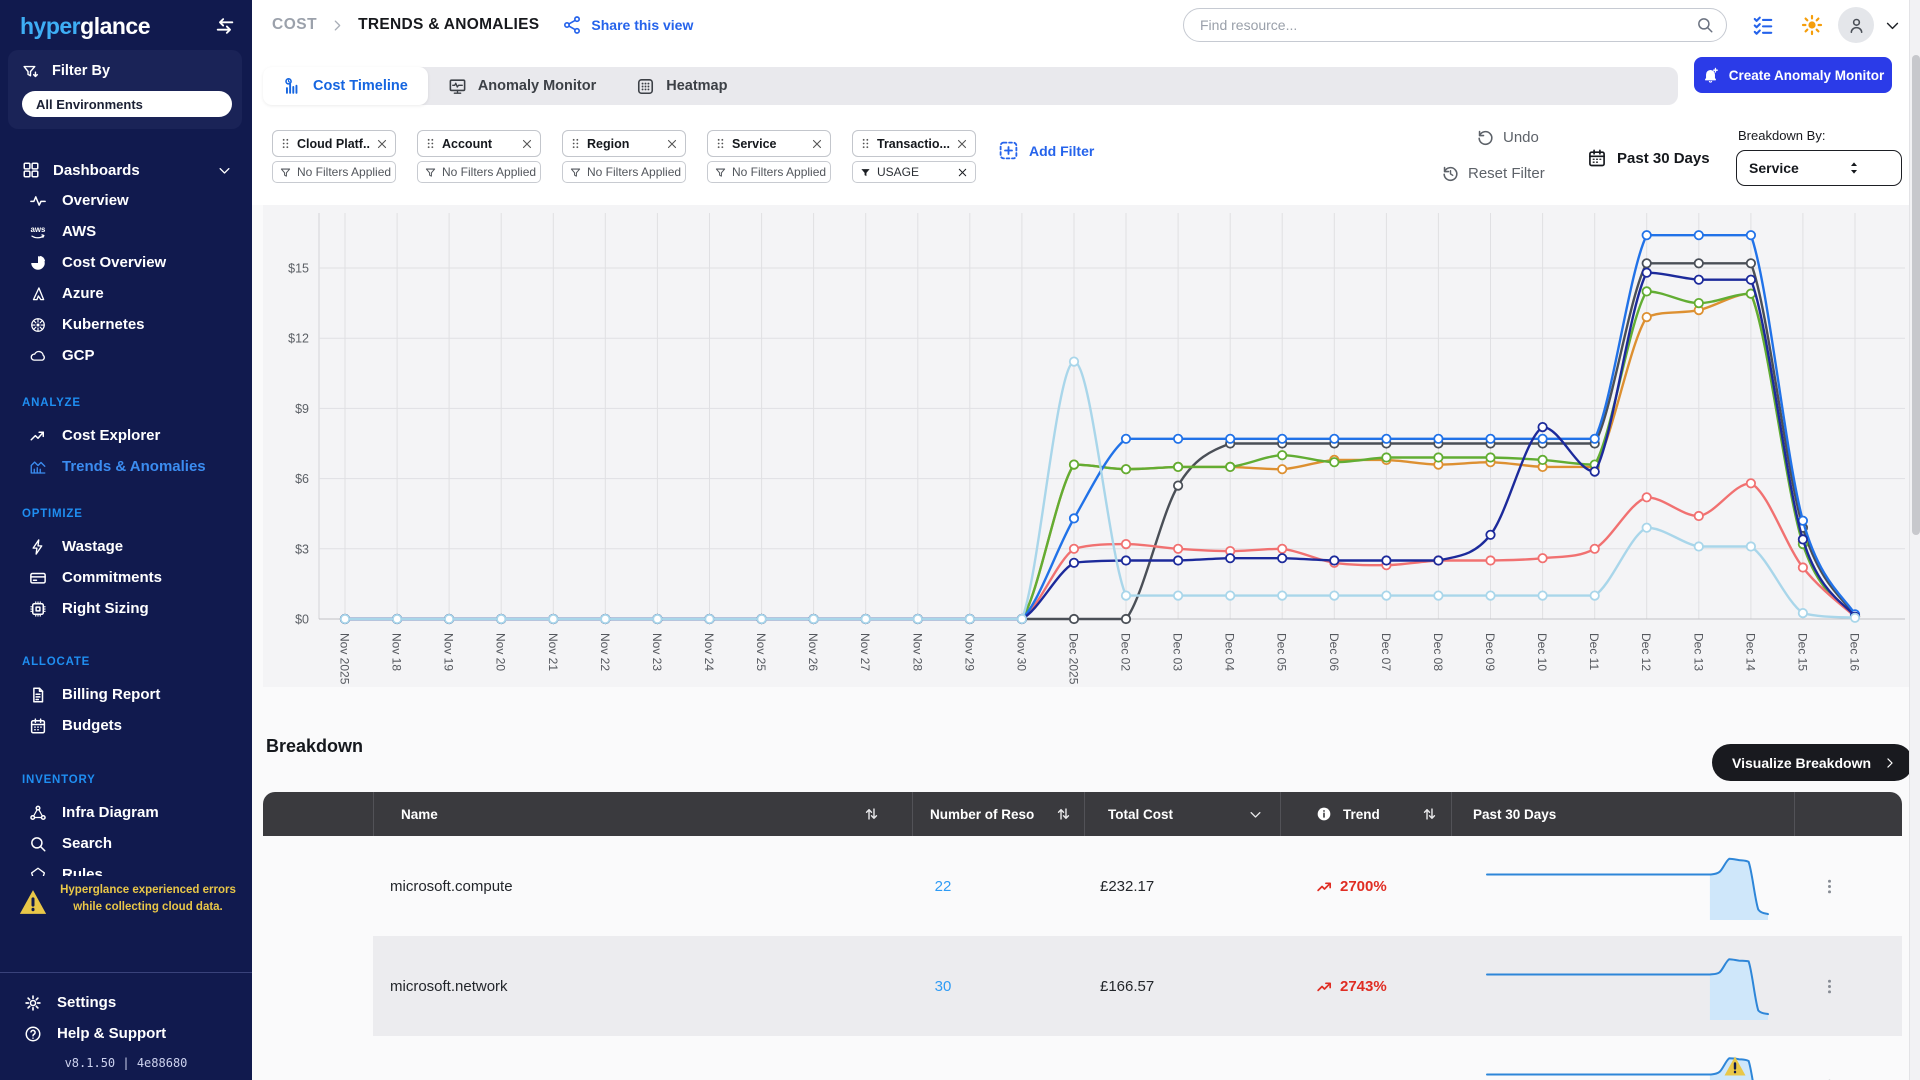  I want to click on info-icon, so click(1324, 814).